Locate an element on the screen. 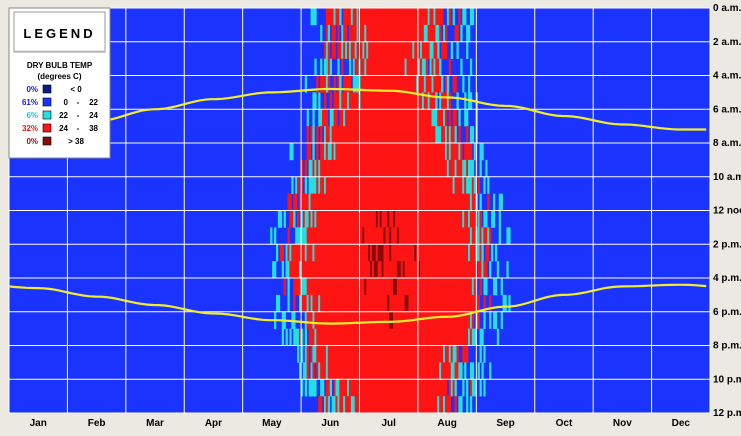  x-axis-labels: Jan Feb Mar Apr May Jun Jul Aug Sep Oct Nov Dec is located at coordinates (360, 423).